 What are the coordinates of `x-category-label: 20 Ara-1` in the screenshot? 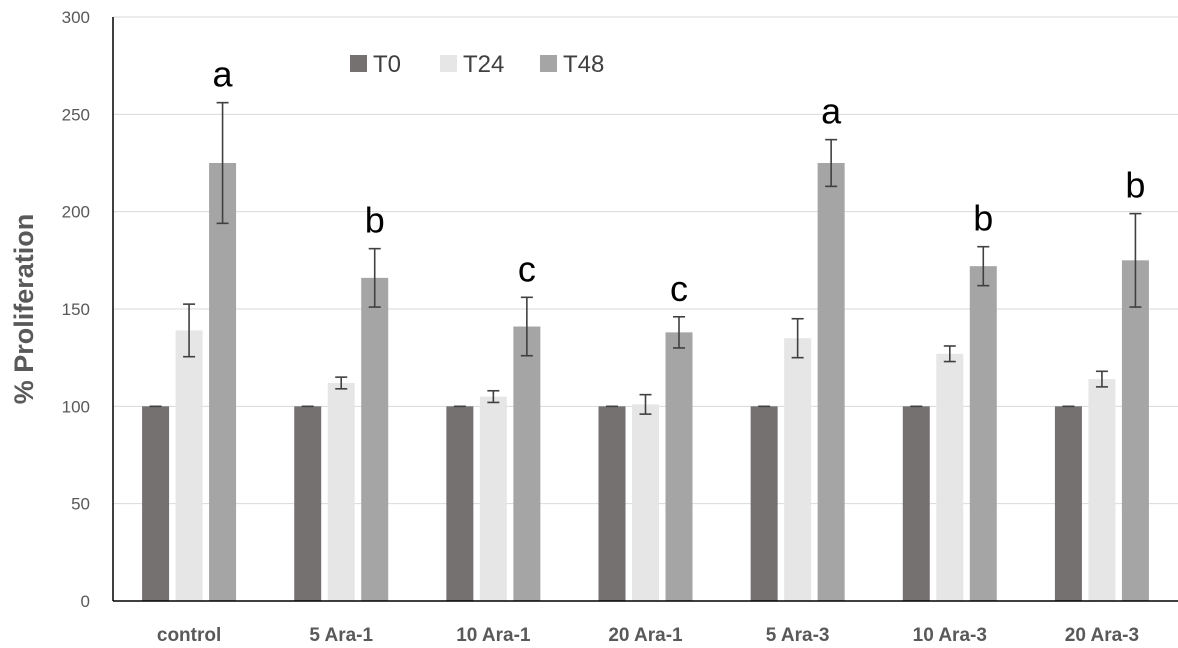 It's located at (645, 635).